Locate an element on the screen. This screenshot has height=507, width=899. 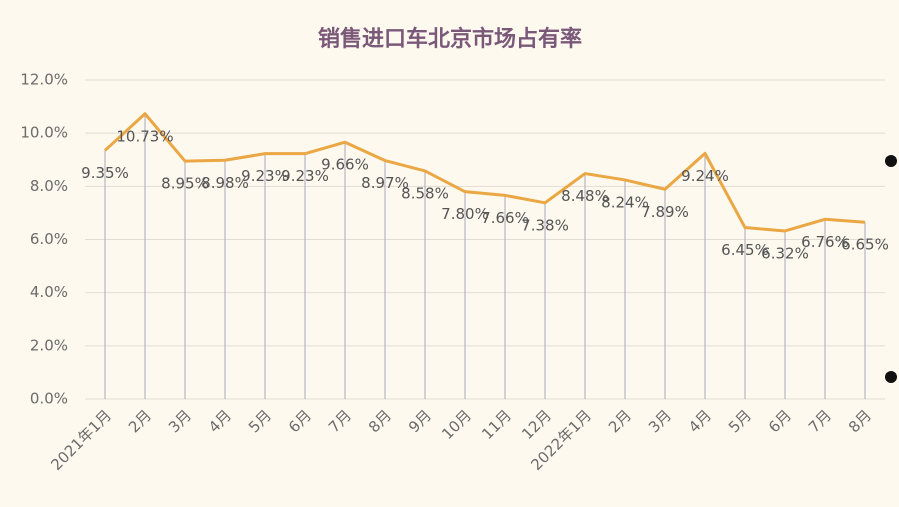
x-tick-label: 11月 is located at coordinates (496, 424).